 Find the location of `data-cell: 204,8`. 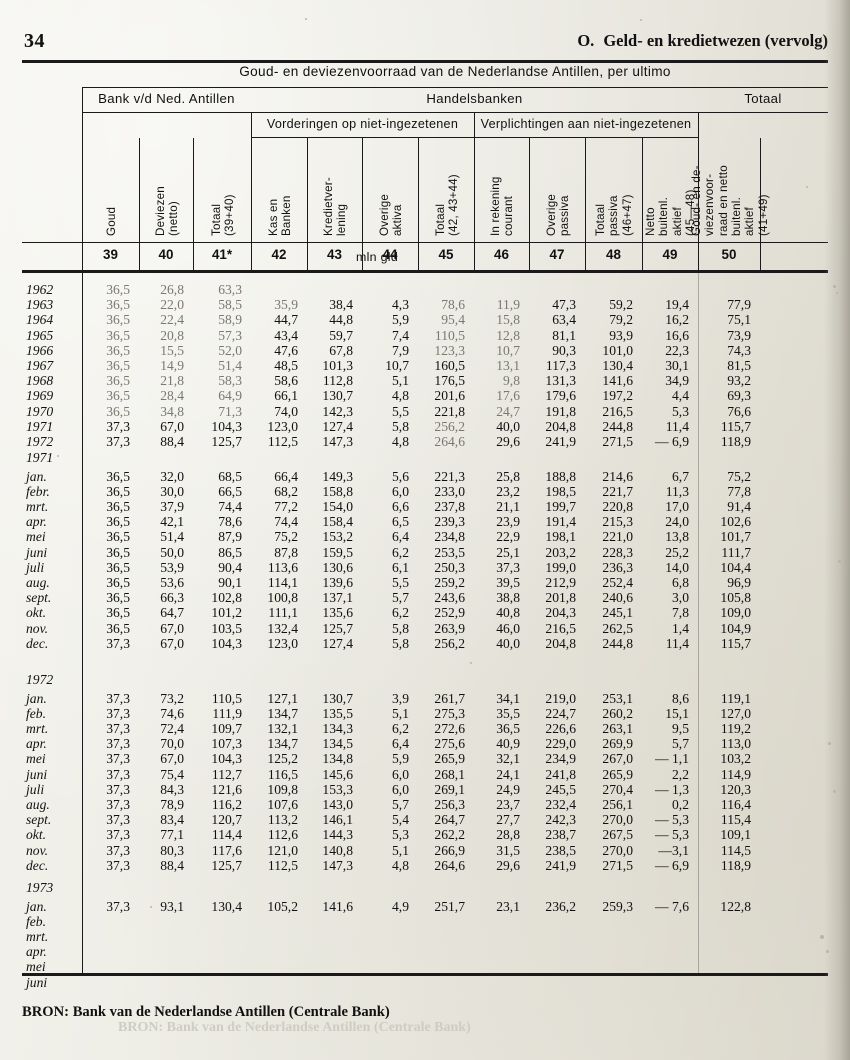

data-cell: 204,8 is located at coordinates (560, 643).